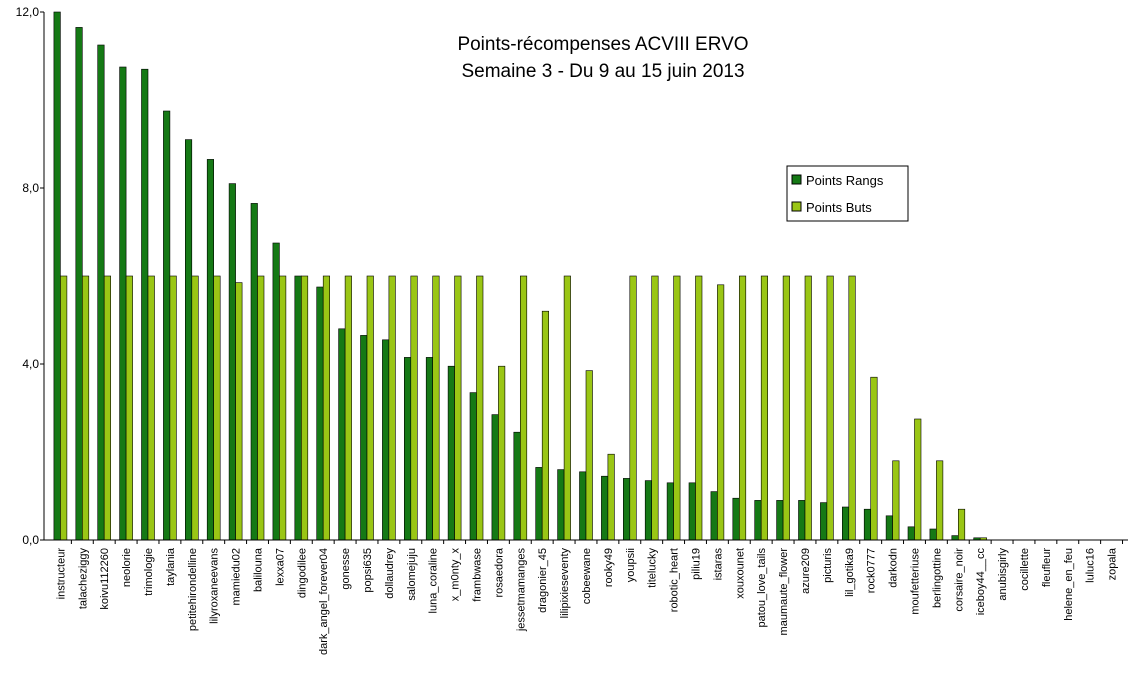 The image size is (1135, 681). What do you see at coordinates (239, 411) in the screenshot?
I see `bar-buts-mamiedu02` at bounding box center [239, 411].